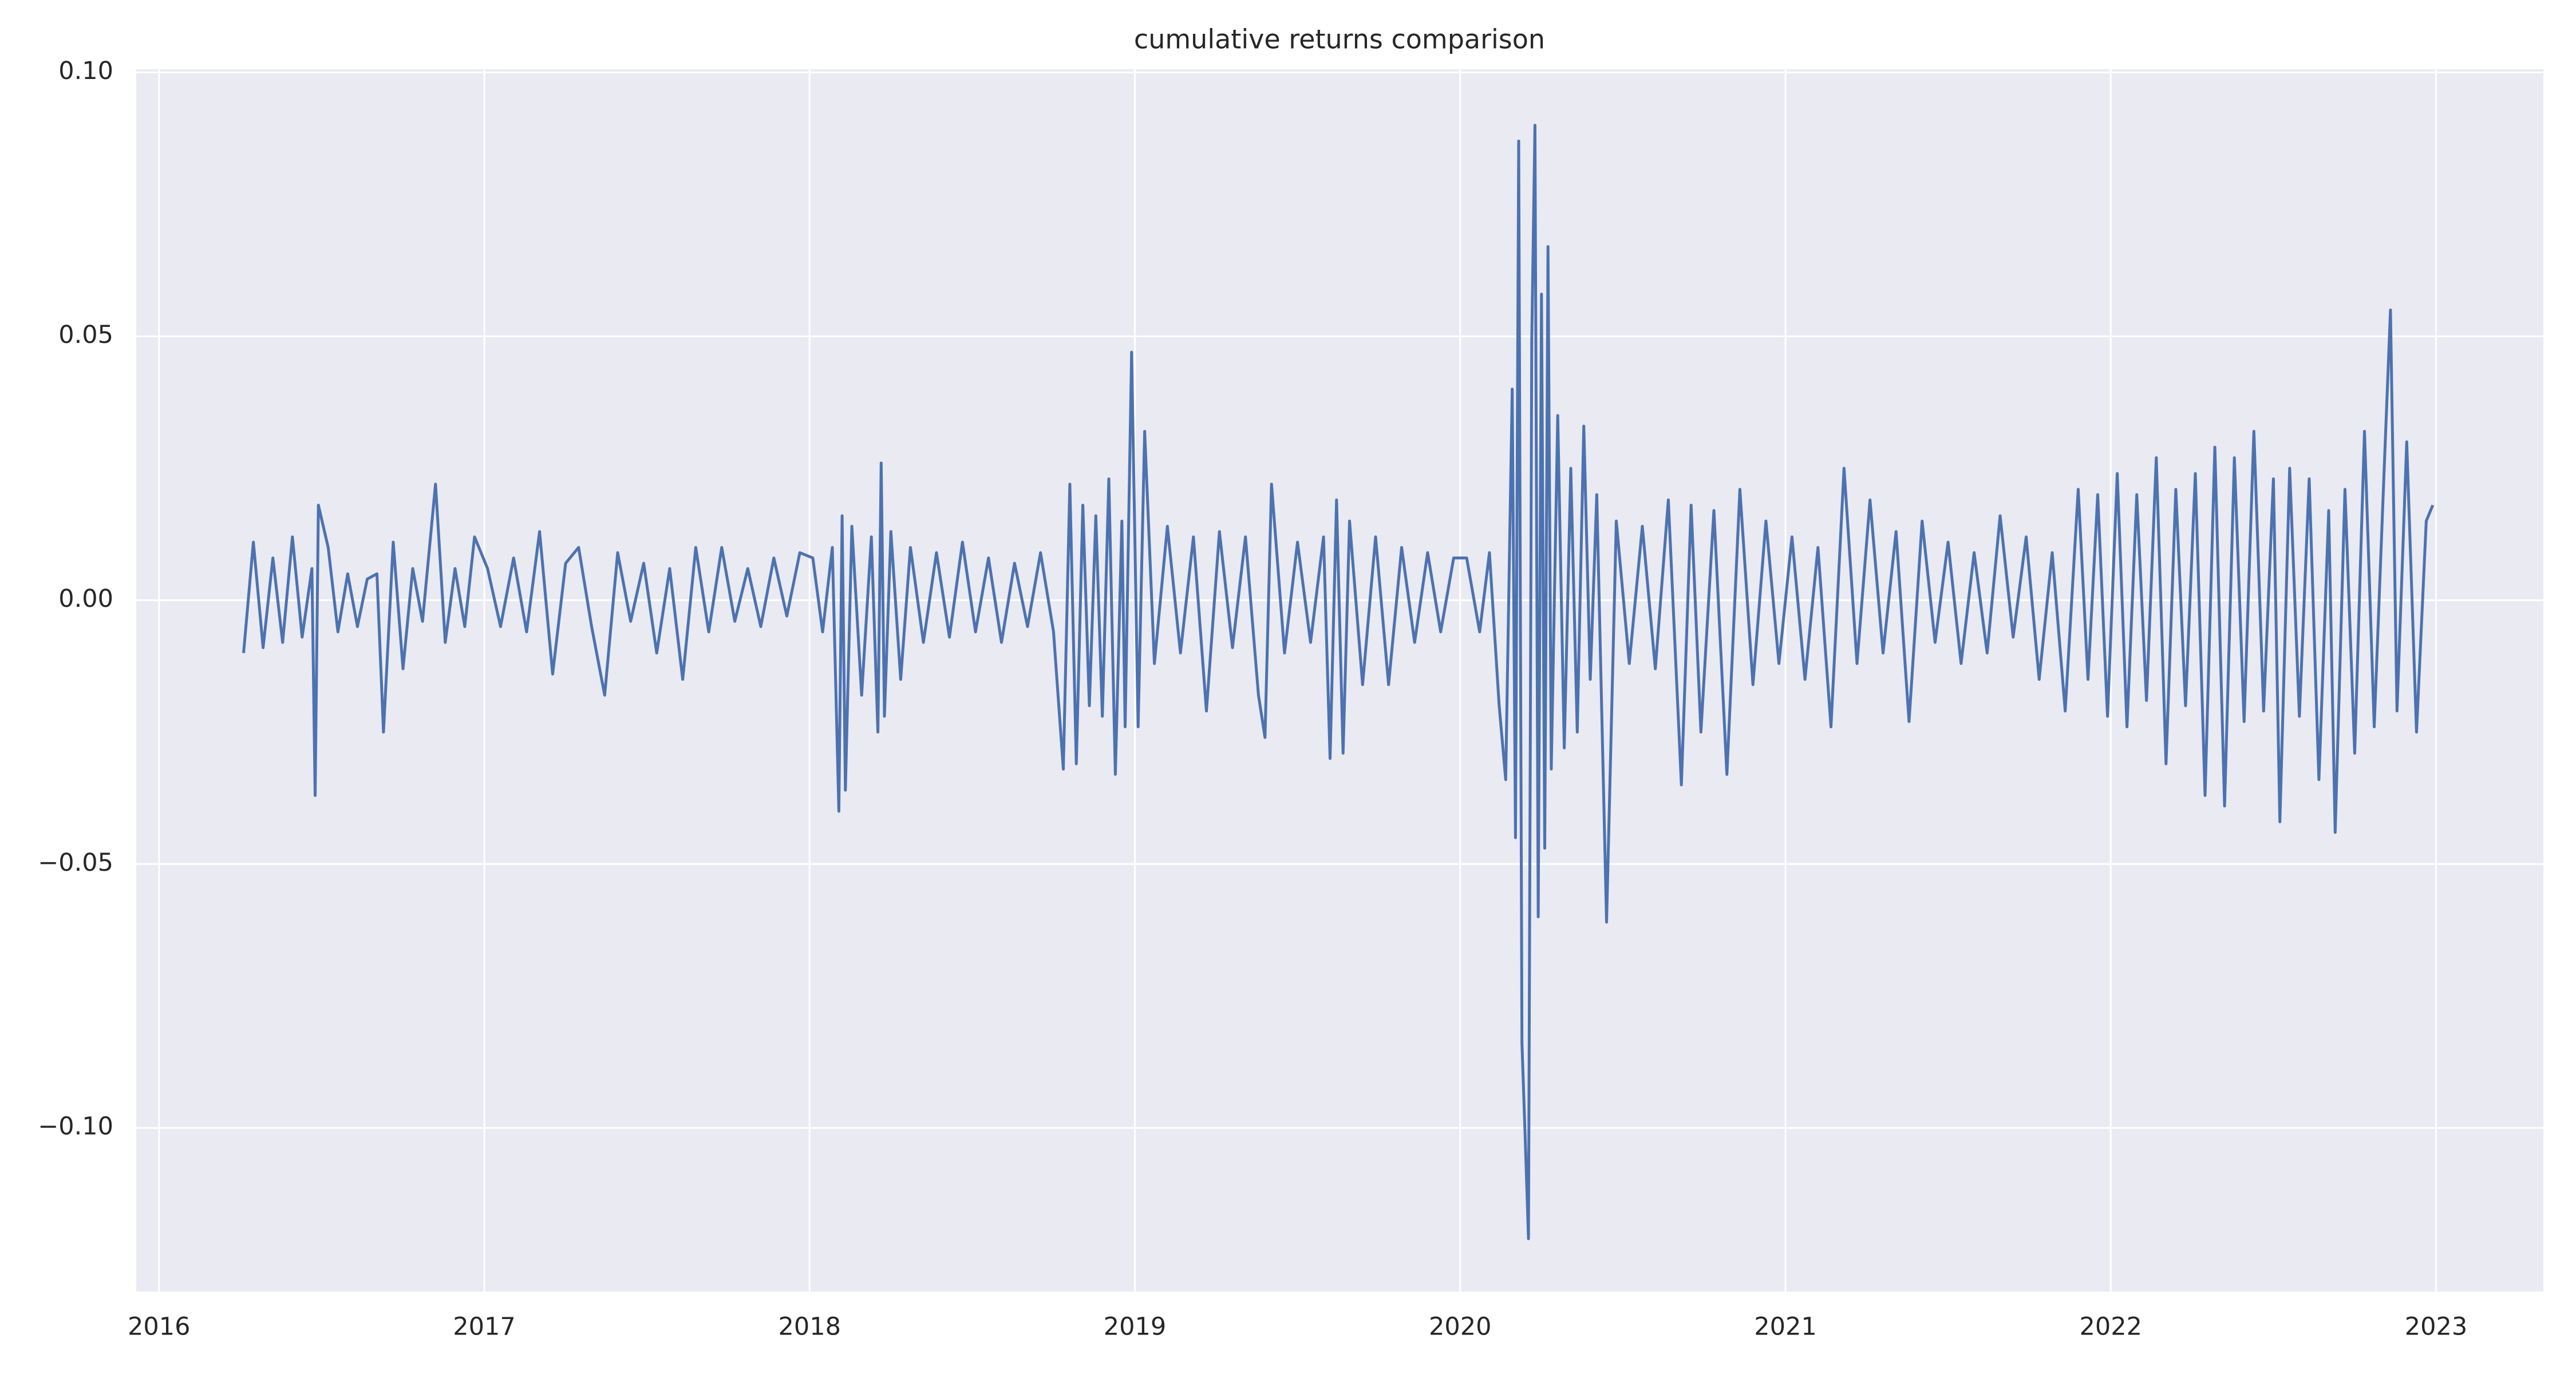  Describe the element at coordinates (1460, 1327) in the screenshot. I see `x-tick-label: 2020` at that location.